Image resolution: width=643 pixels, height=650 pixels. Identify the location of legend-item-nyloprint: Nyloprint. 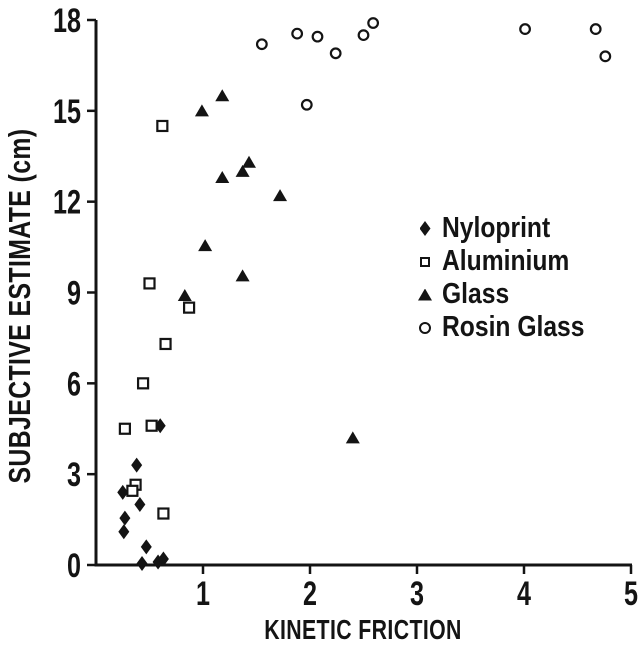
(513, 228).